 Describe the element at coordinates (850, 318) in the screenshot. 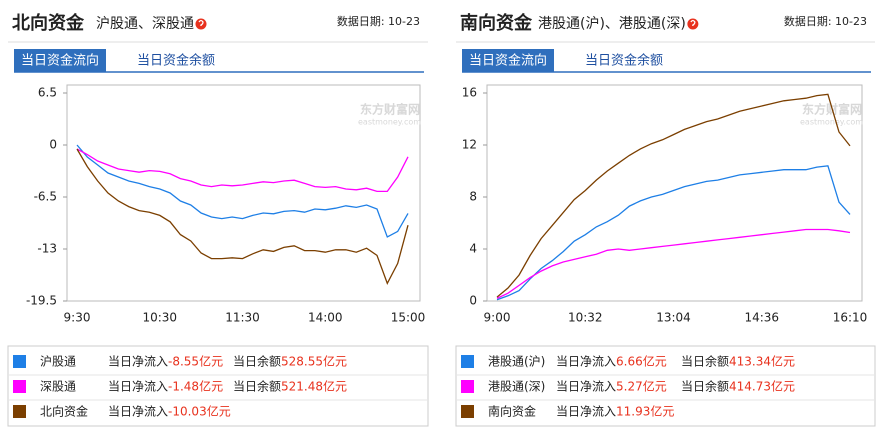

I see `x-tick-label: 16:10` at that location.